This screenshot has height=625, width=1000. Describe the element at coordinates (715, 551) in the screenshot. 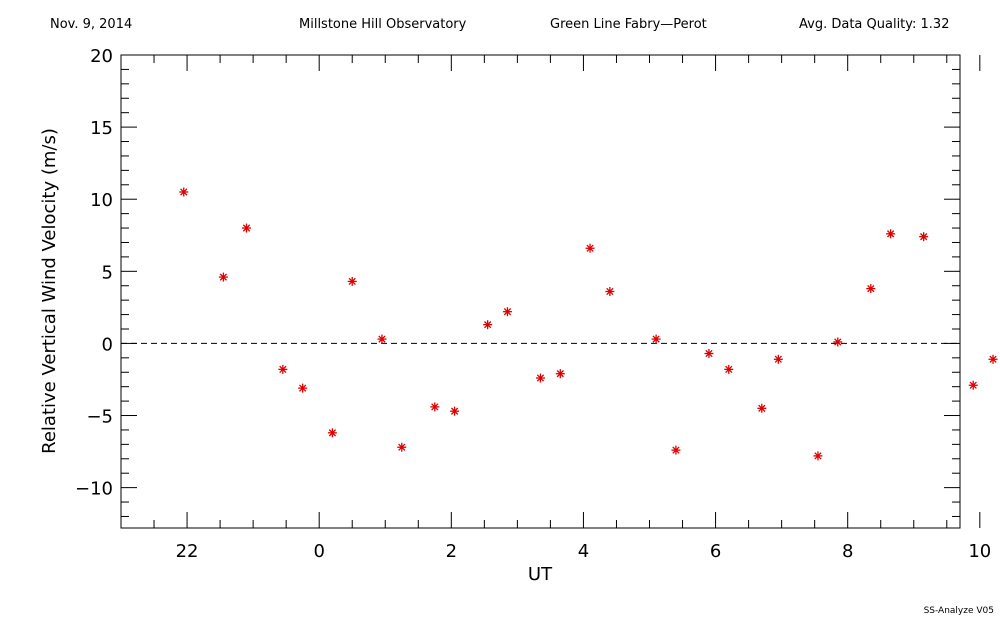

I see `x-tick-label: 6` at that location.